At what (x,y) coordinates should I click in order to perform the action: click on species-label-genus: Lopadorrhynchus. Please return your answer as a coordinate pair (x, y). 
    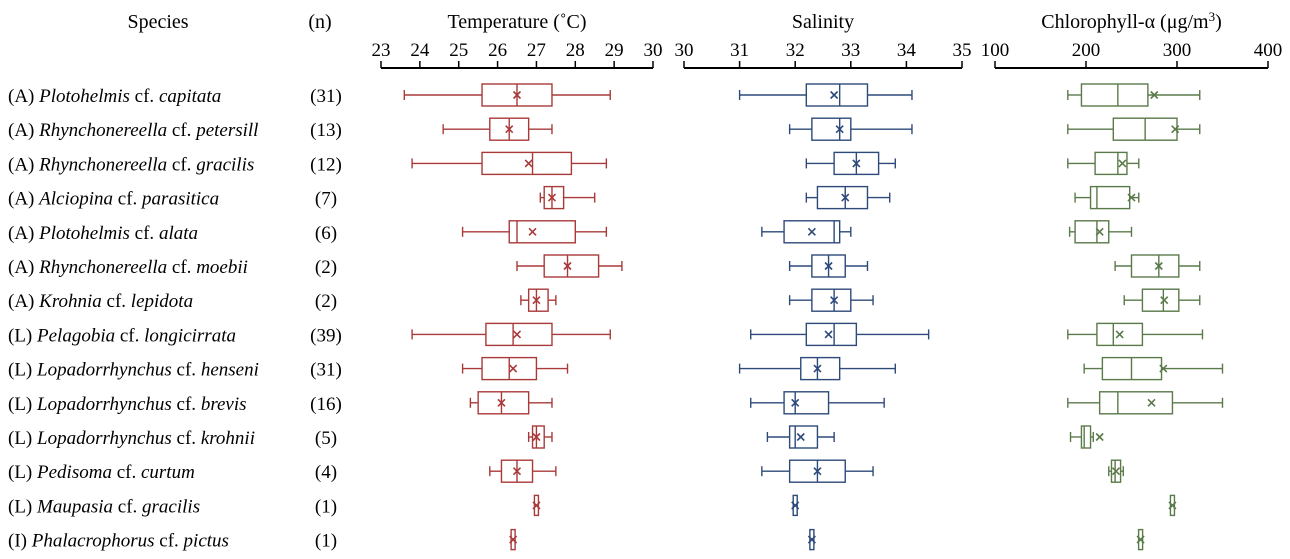
    Looking at the image, I should click on (104, 438).